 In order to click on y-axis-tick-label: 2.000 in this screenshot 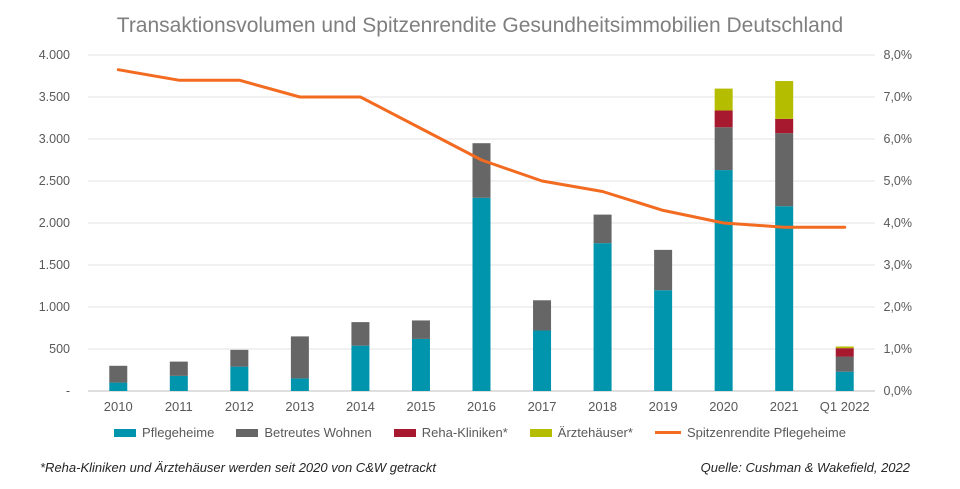, I will do `click(54, 223)`.